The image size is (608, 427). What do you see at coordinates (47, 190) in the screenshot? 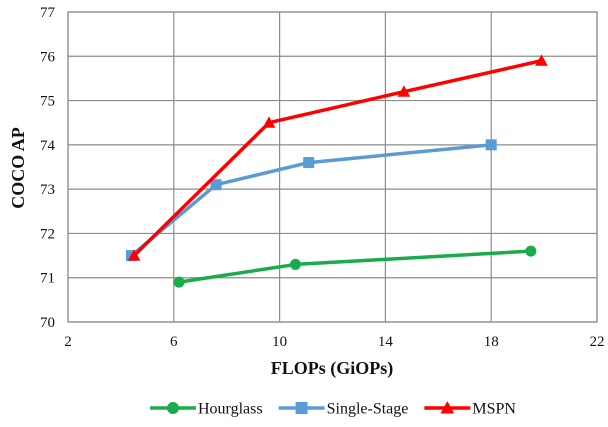
I see `y-tick-label: 73` at bounding box center [47, 190].